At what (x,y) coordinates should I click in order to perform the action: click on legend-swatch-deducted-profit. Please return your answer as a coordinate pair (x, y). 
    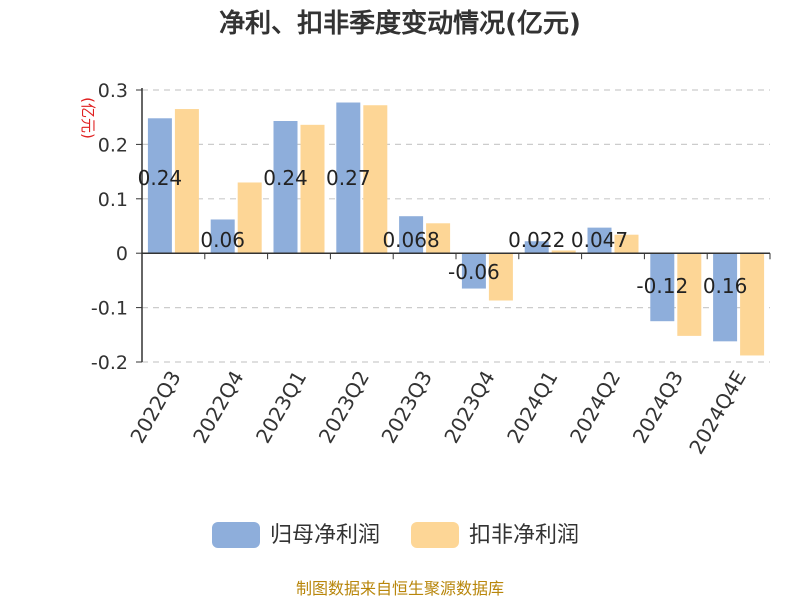
    Looking at the image, I should click on (435, 535).